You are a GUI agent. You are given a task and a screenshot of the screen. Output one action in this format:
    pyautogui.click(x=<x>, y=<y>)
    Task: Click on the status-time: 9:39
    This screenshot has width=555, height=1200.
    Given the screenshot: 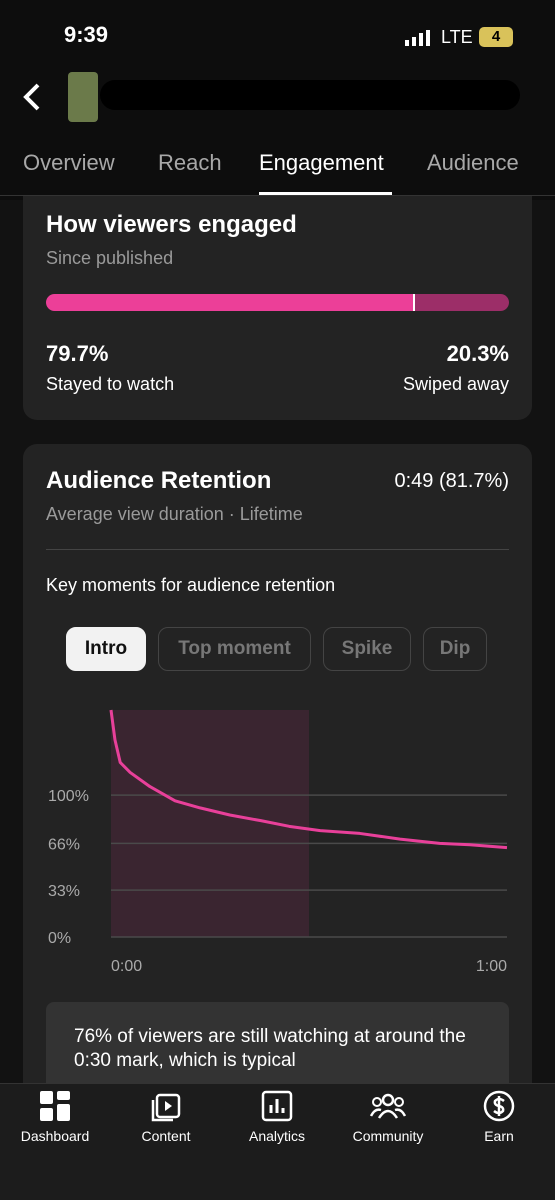 What is the action you would take?
    pyautogui.click(x=86, y=34)
    